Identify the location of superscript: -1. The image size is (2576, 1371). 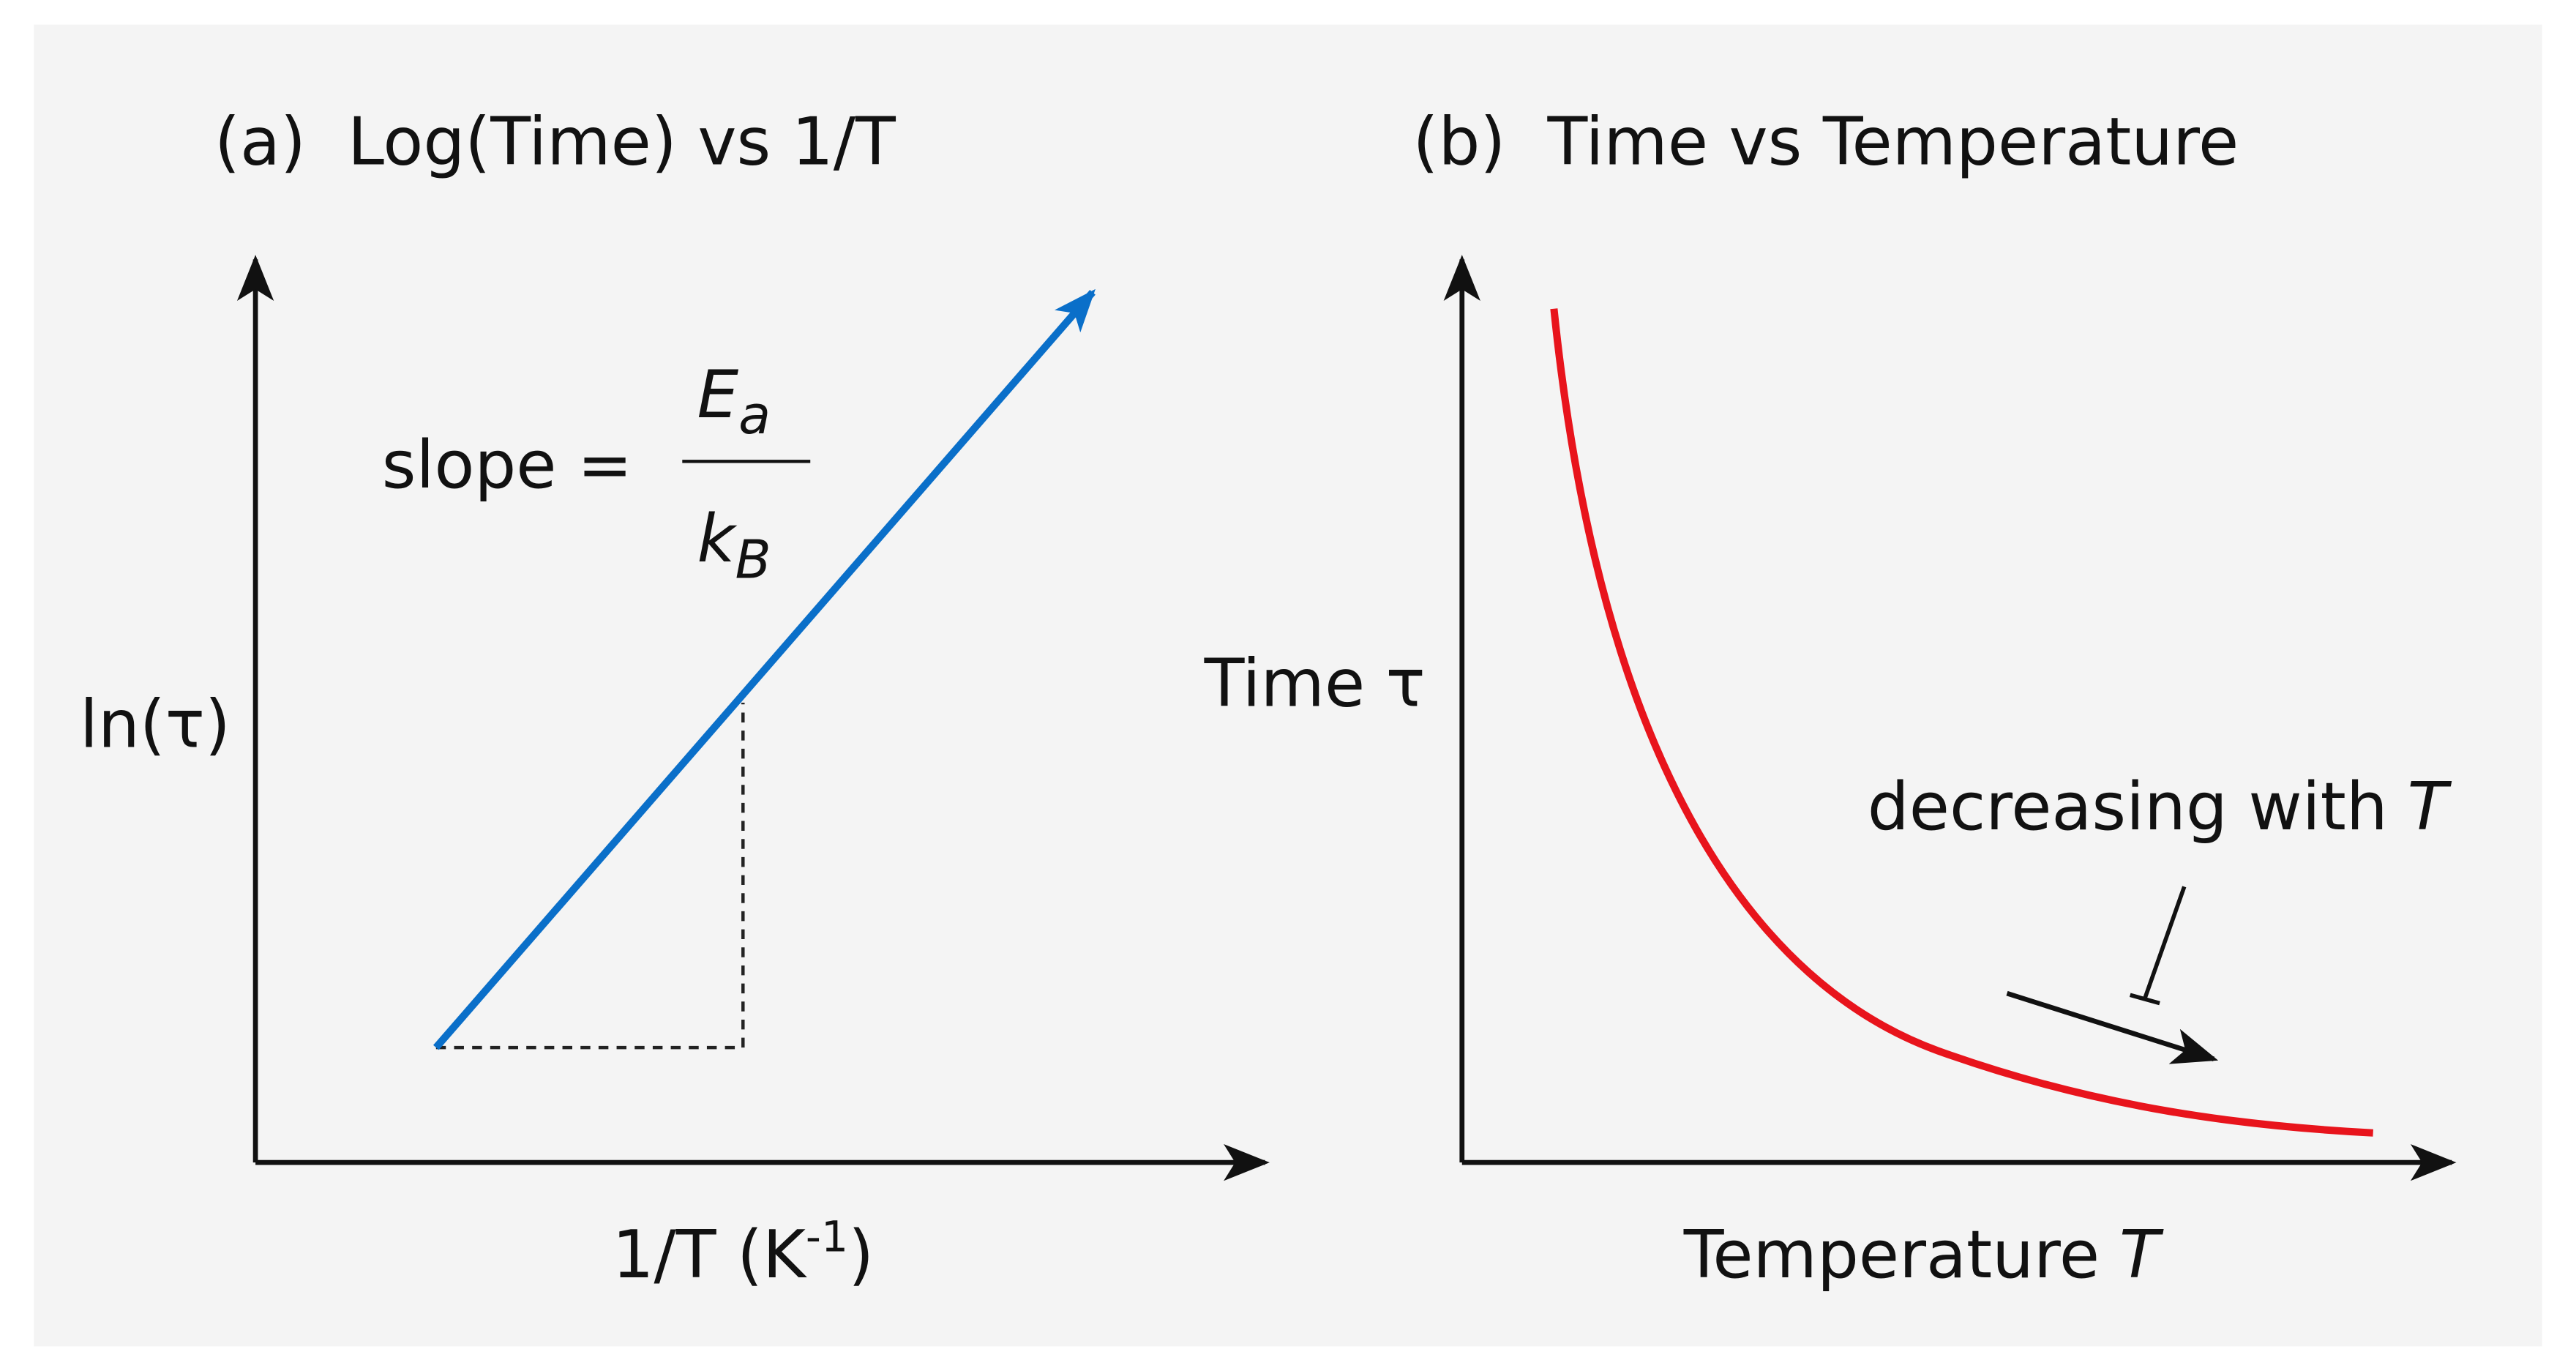
(827, 1236).